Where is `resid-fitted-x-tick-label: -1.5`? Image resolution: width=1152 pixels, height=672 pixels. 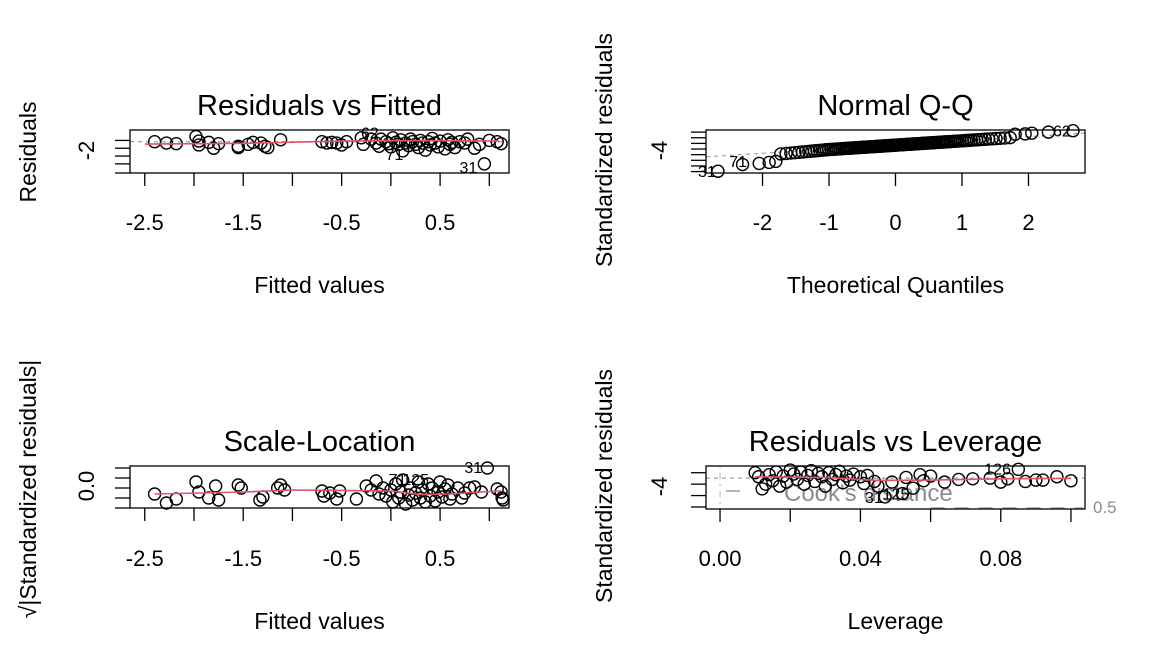 resid-fitted-x-tick-label: -1.5 is located at coordinates (243, 222).